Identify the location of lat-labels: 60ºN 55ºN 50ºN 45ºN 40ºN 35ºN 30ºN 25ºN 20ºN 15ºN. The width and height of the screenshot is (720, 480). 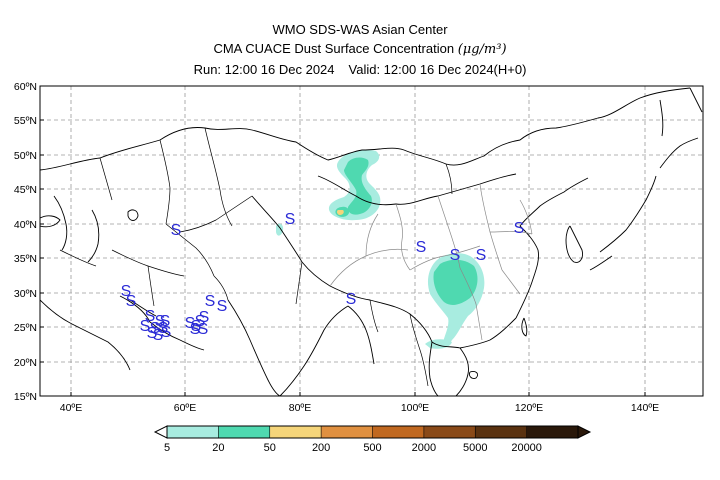
(25, 242).